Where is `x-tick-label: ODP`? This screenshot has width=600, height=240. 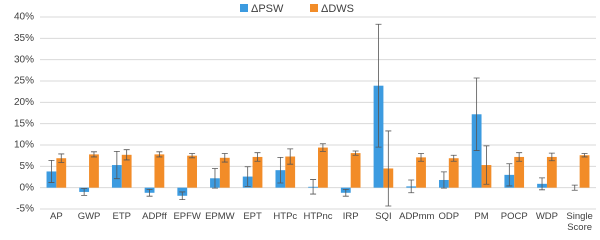
x-tick-label: ODP is located at coordinates (449, 216).